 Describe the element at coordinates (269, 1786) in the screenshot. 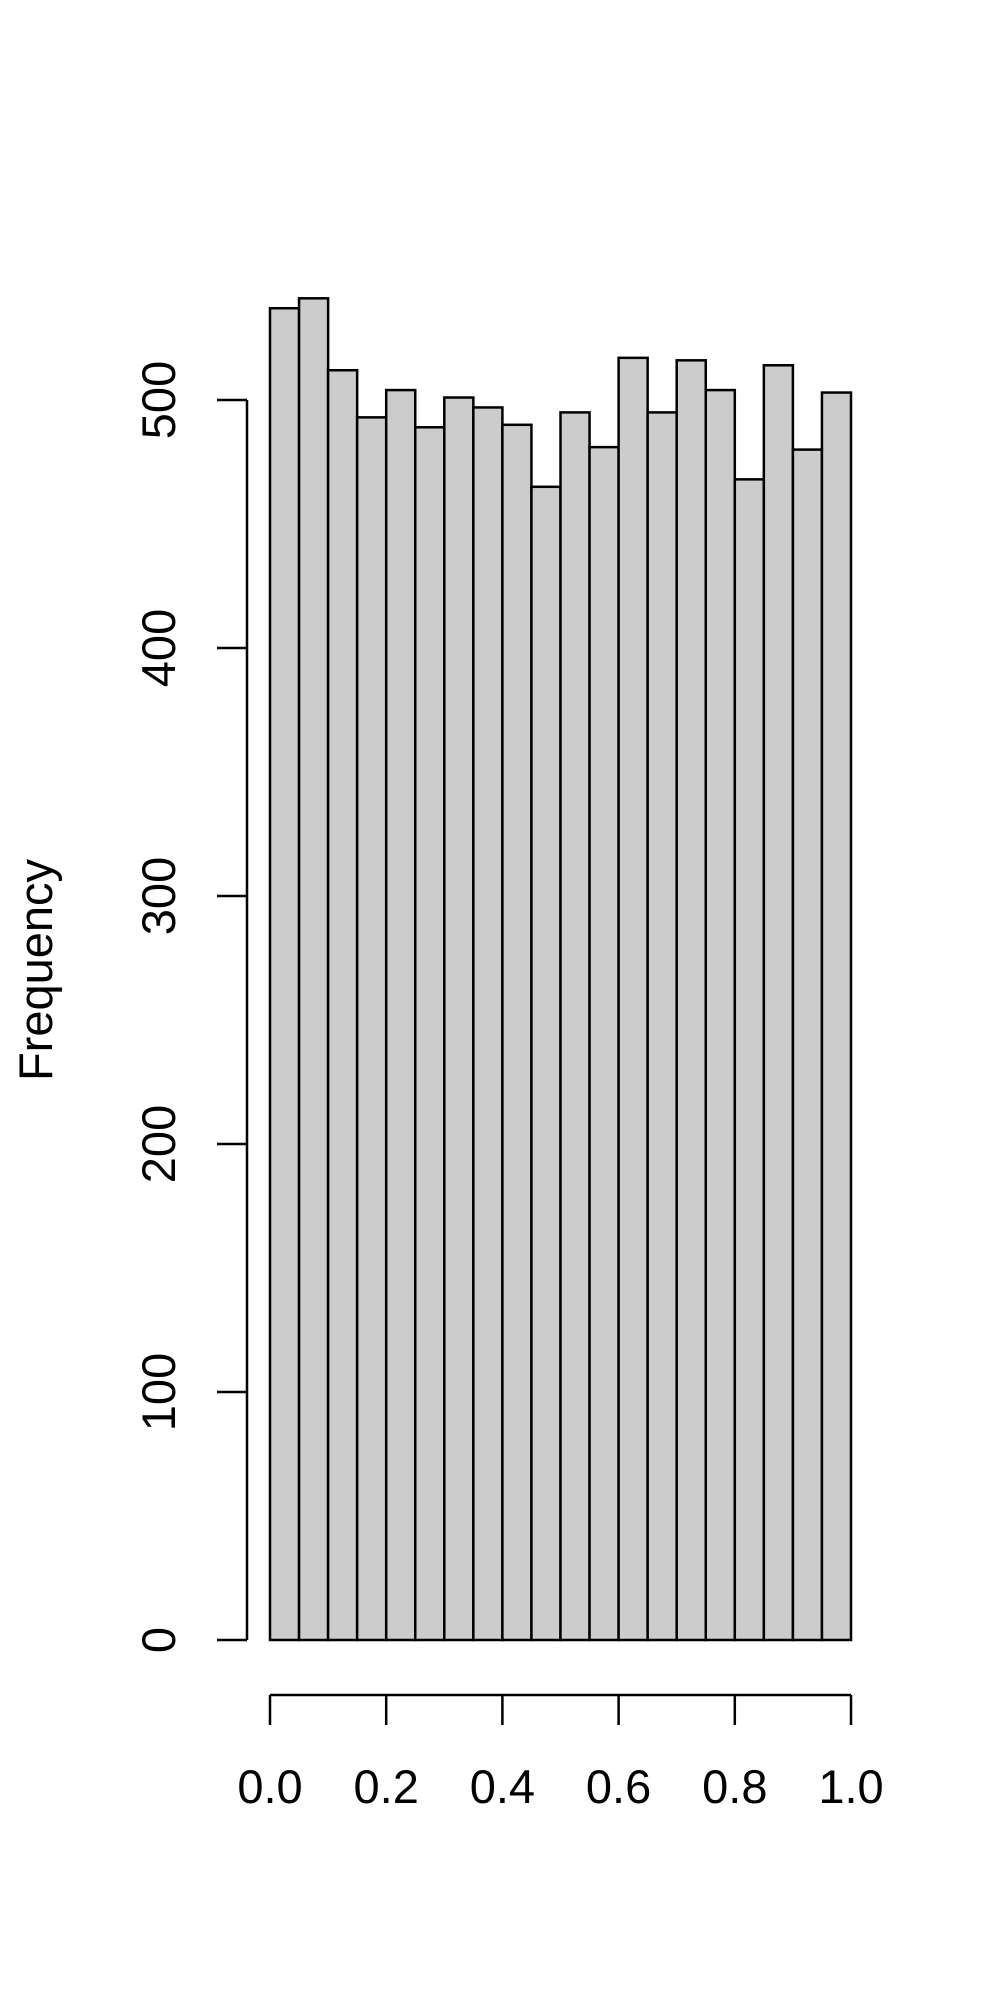

I see `x-tick-label: 0.0` at that location.